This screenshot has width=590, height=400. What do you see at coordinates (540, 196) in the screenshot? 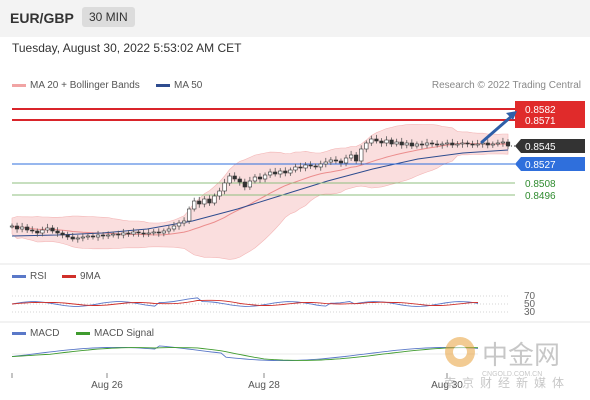
I see `support-label: 0.8496` at bounding box center [540, 196].